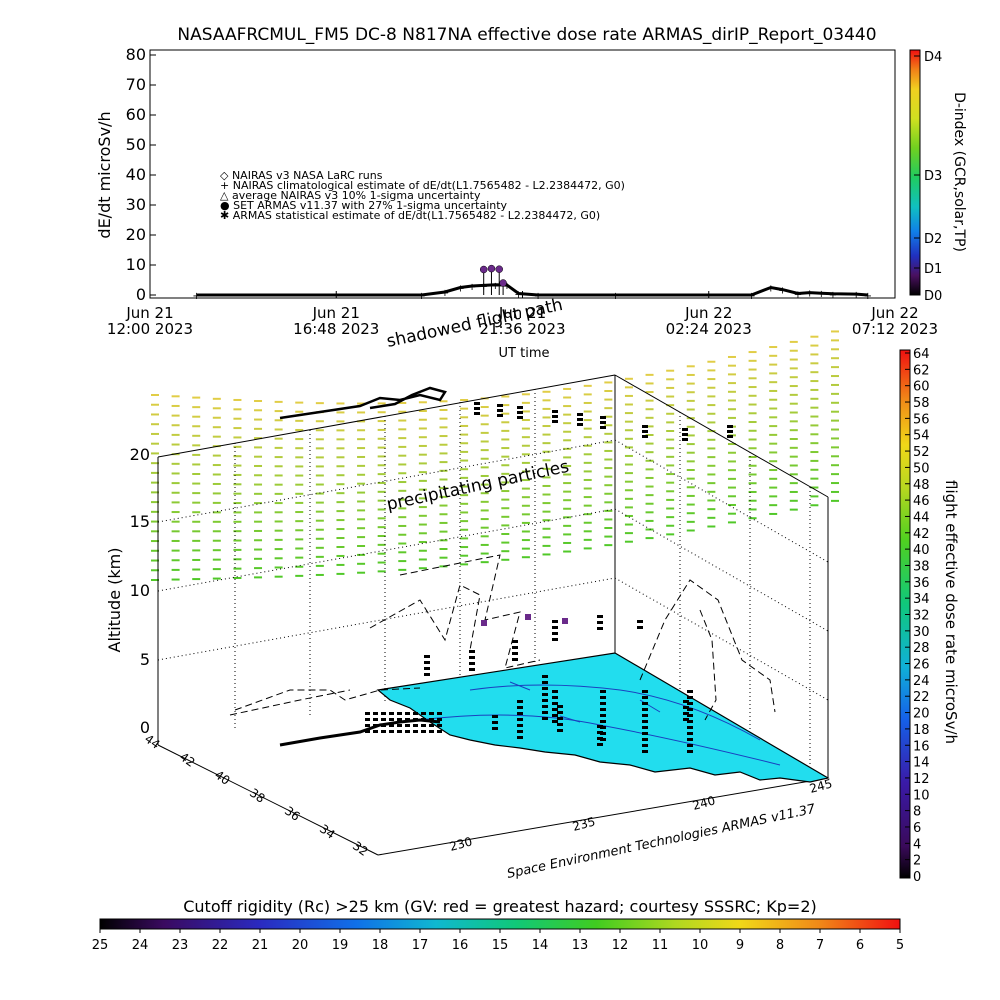 The height and width of the screenshot is (1000, 1000). Describe the element at coordinates (136, 174) in the screenshot. I see `top-y-tick-label: 40` at that location.